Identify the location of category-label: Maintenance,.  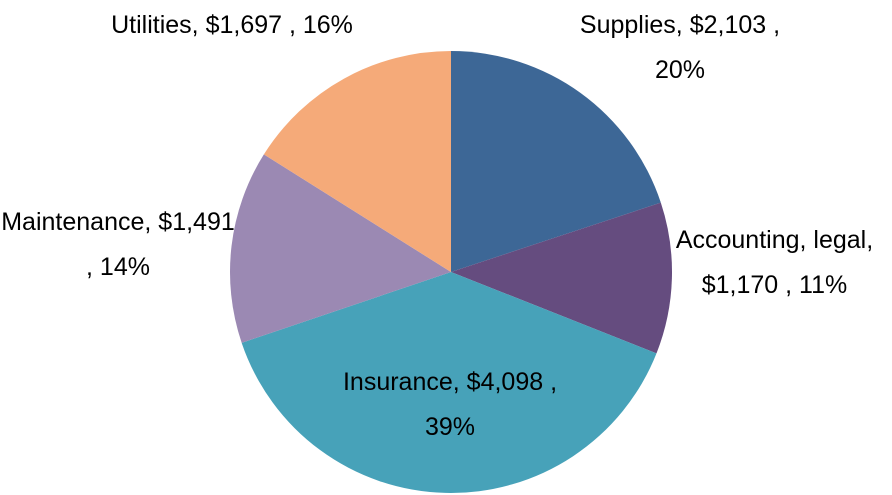
(76, 222).